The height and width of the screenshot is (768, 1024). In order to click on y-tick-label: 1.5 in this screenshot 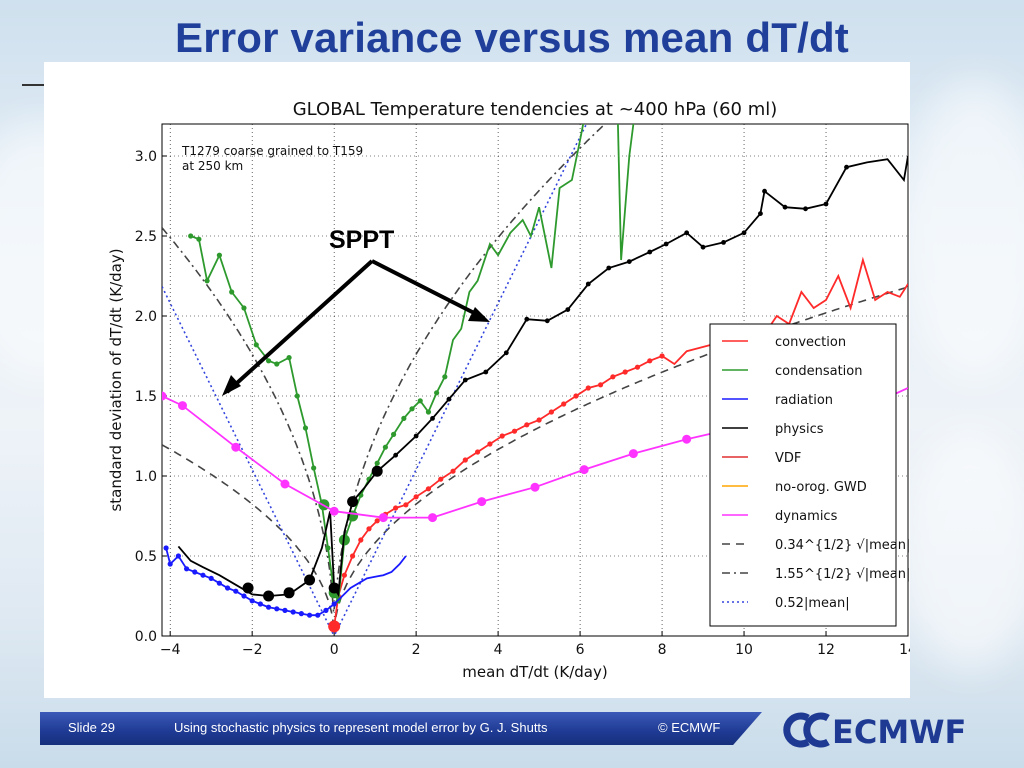, I will do `click(146, 397)`.